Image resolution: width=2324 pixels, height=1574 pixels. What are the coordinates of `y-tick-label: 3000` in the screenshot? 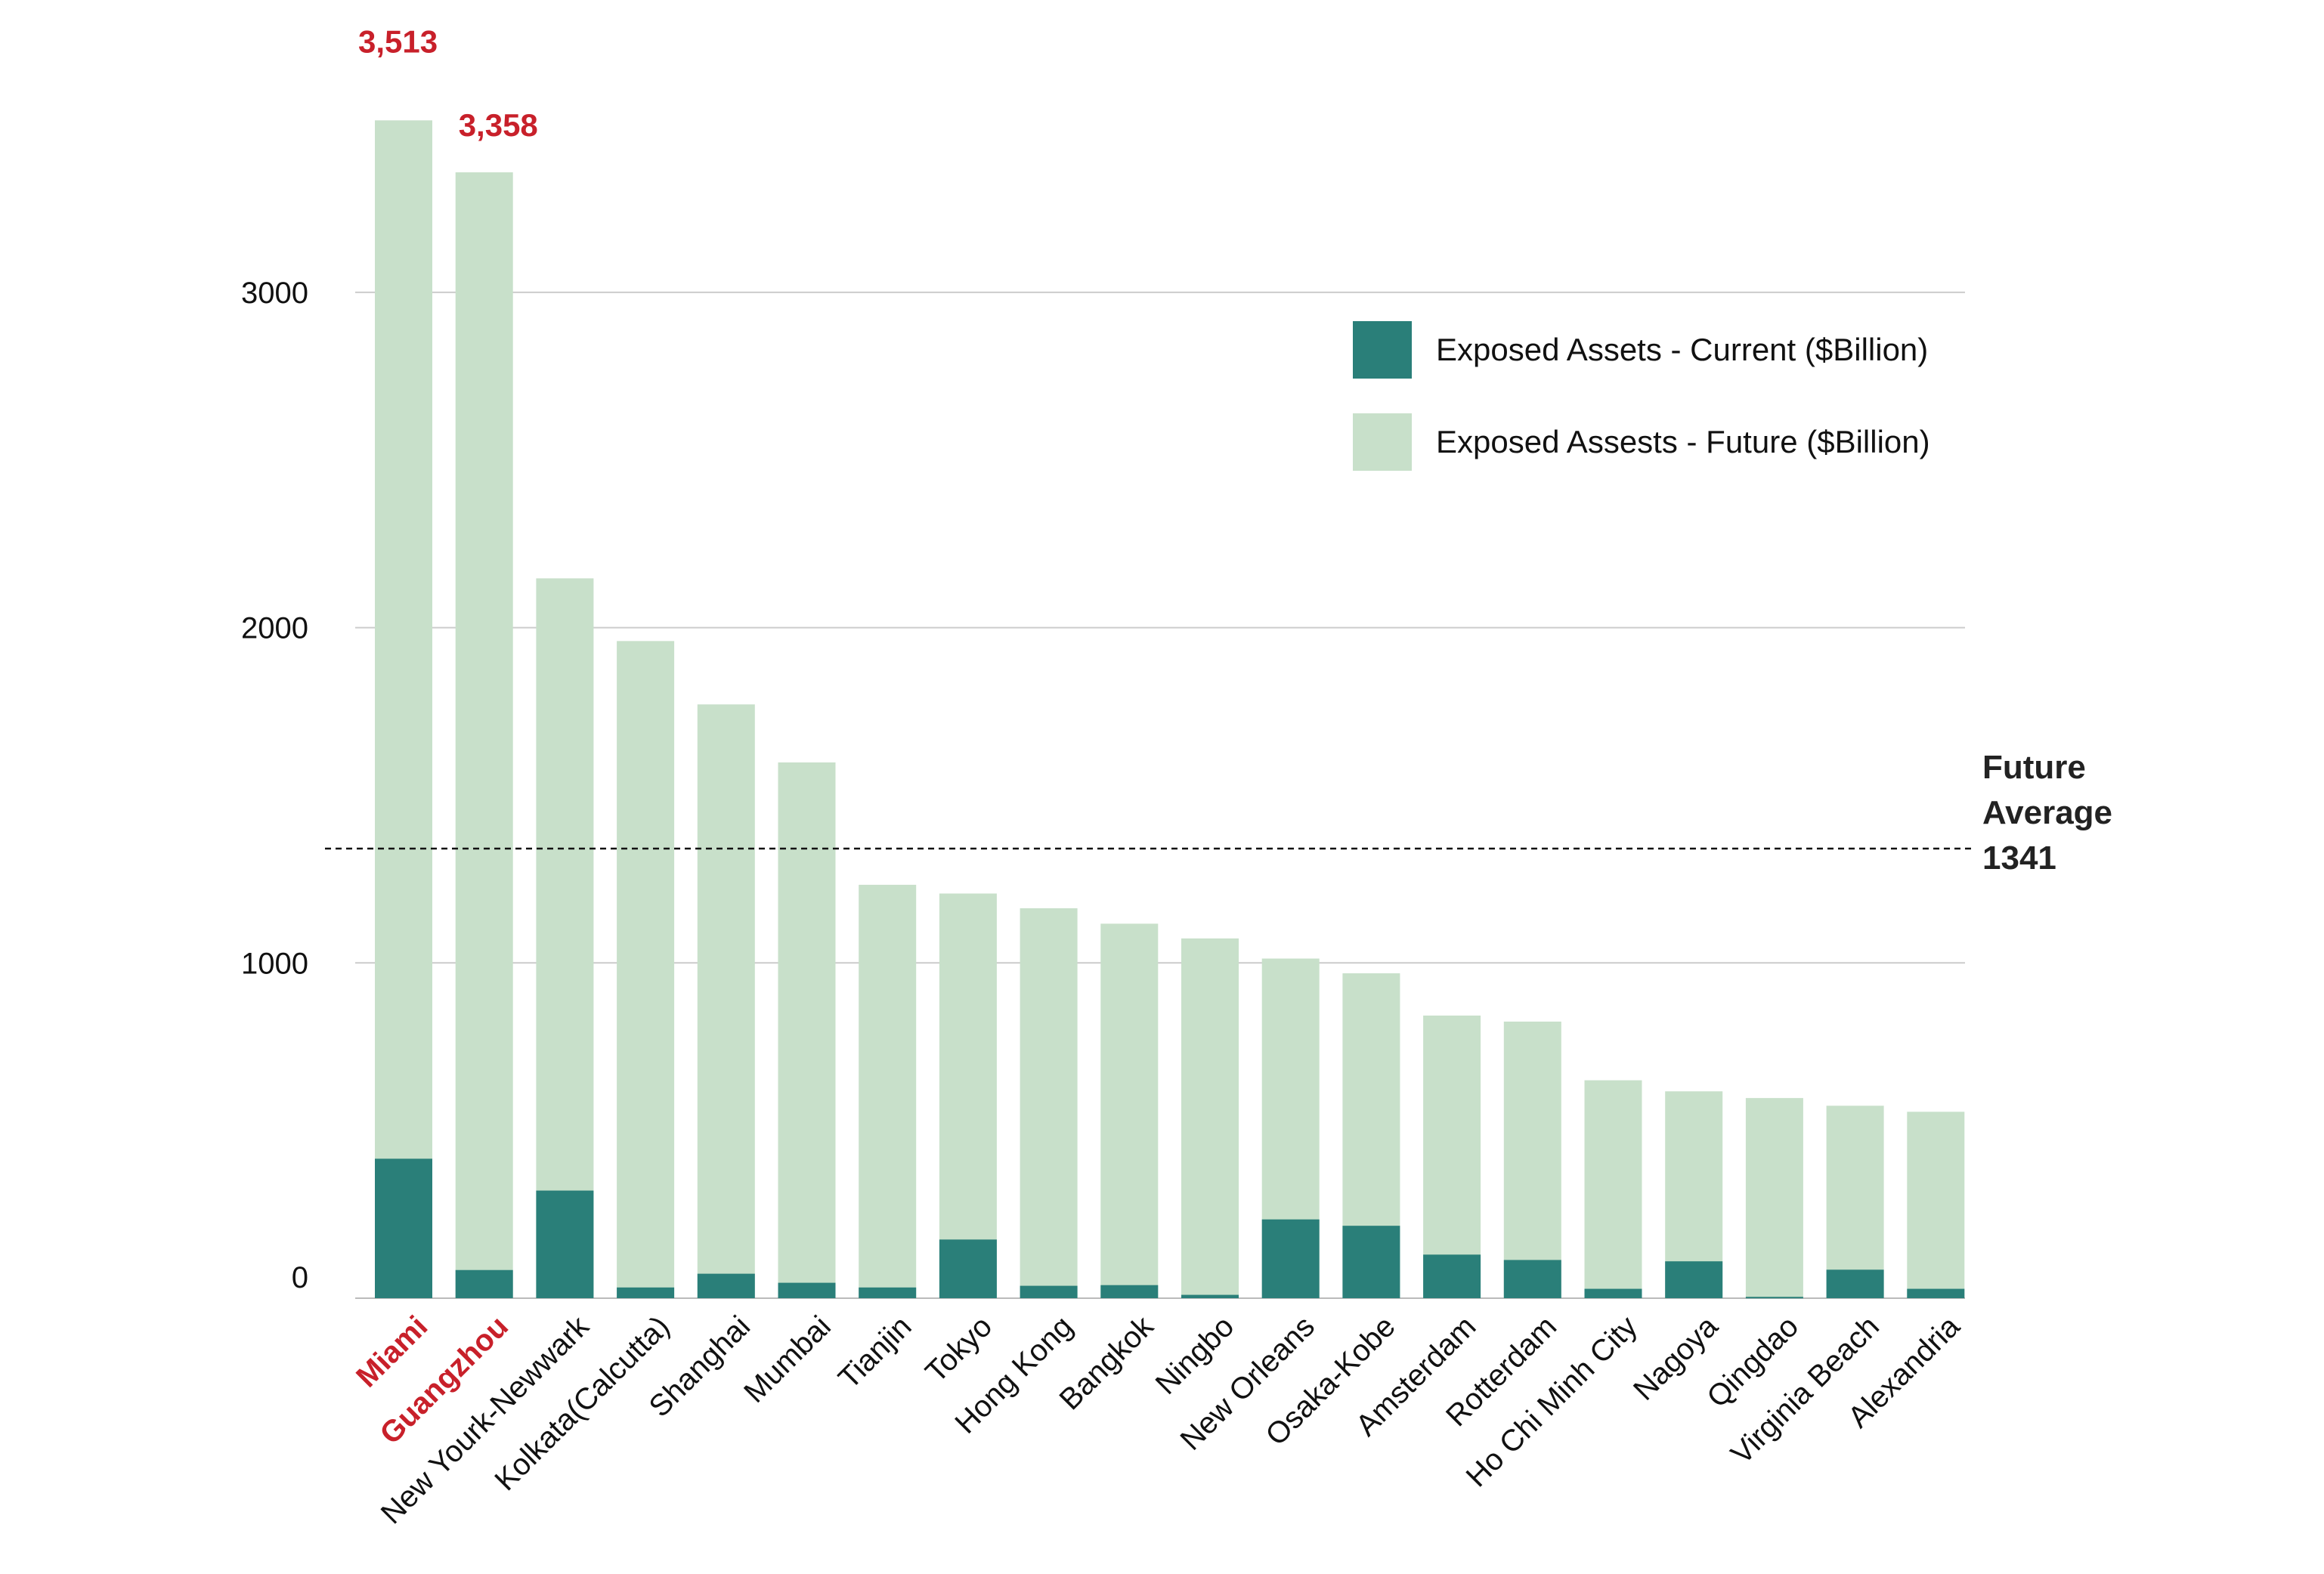 It's located at (274, 293).